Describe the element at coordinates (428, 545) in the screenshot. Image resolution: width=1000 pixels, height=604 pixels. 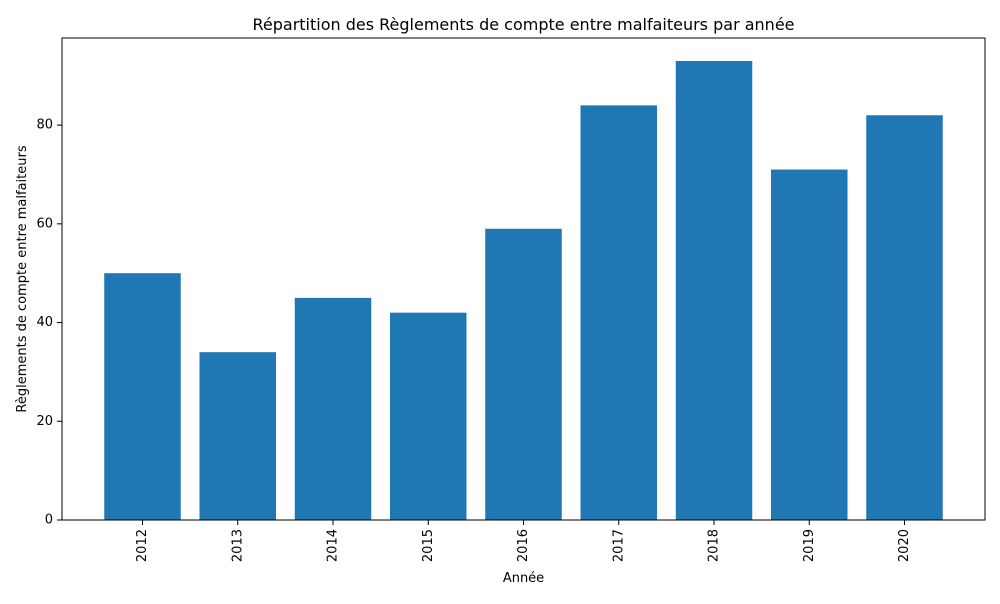
I see `x-tick-label: 2015` at that location.